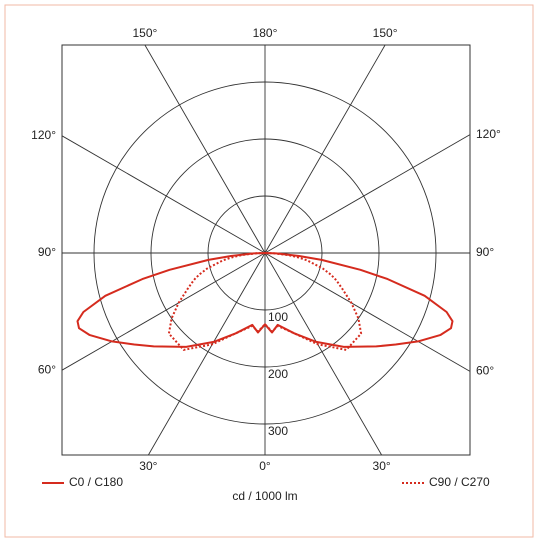 The image size is (539, 542). What do you see at coordinates (278, 317) in the screenshot?
I see `r-tick-label: 100` at bounding box center [278, 317].